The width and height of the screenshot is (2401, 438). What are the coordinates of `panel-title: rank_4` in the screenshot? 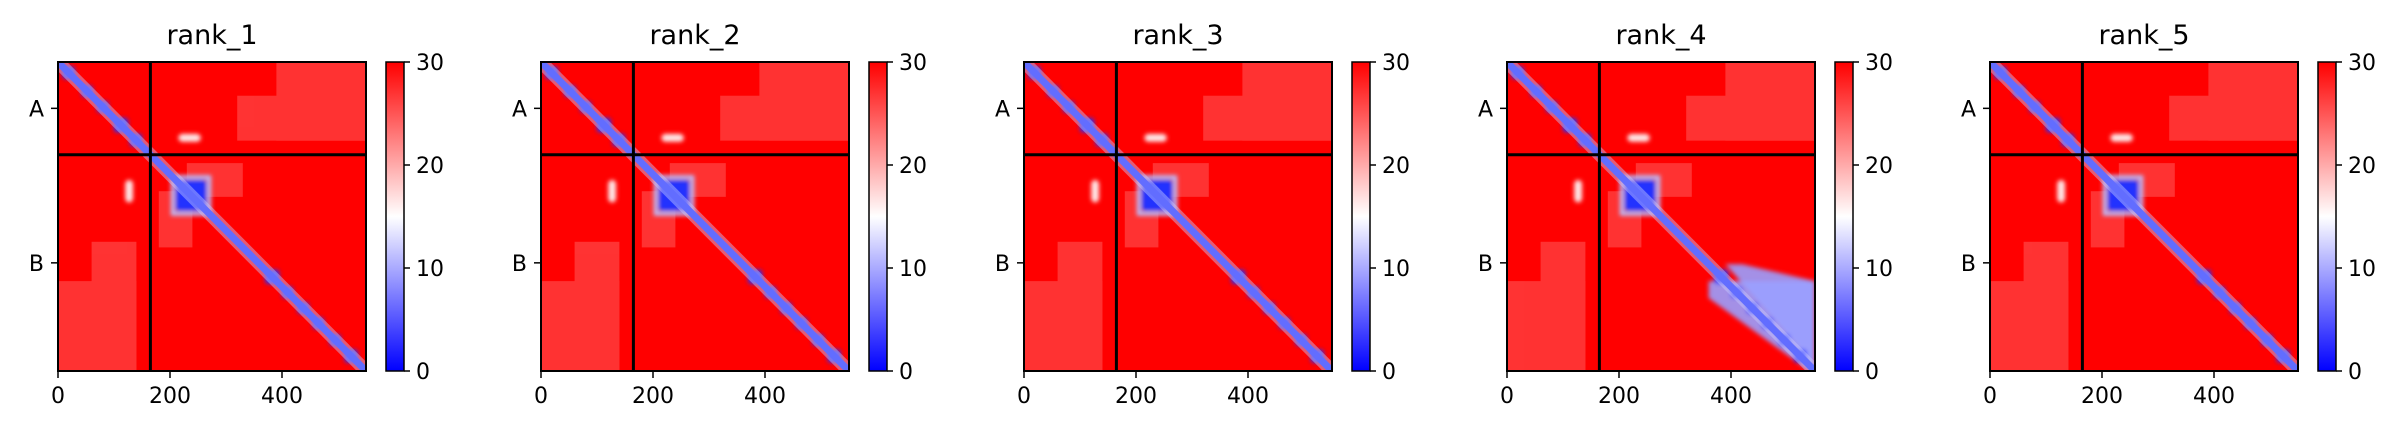 It's located at (1660, 35).